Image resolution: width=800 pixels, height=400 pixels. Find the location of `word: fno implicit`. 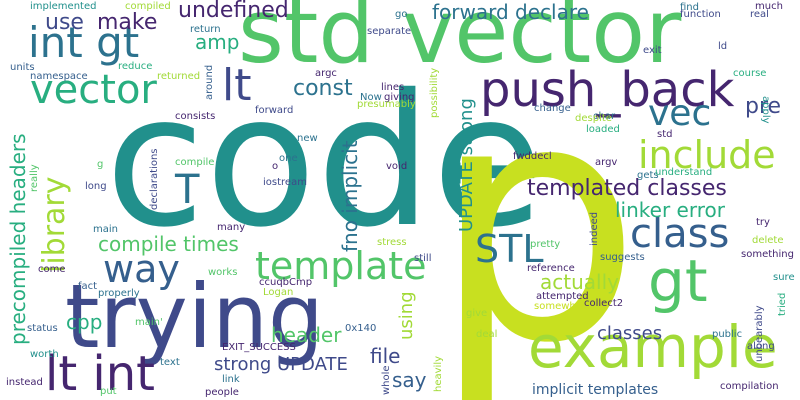

word: fno implicit is located at coordinates (350, 196).